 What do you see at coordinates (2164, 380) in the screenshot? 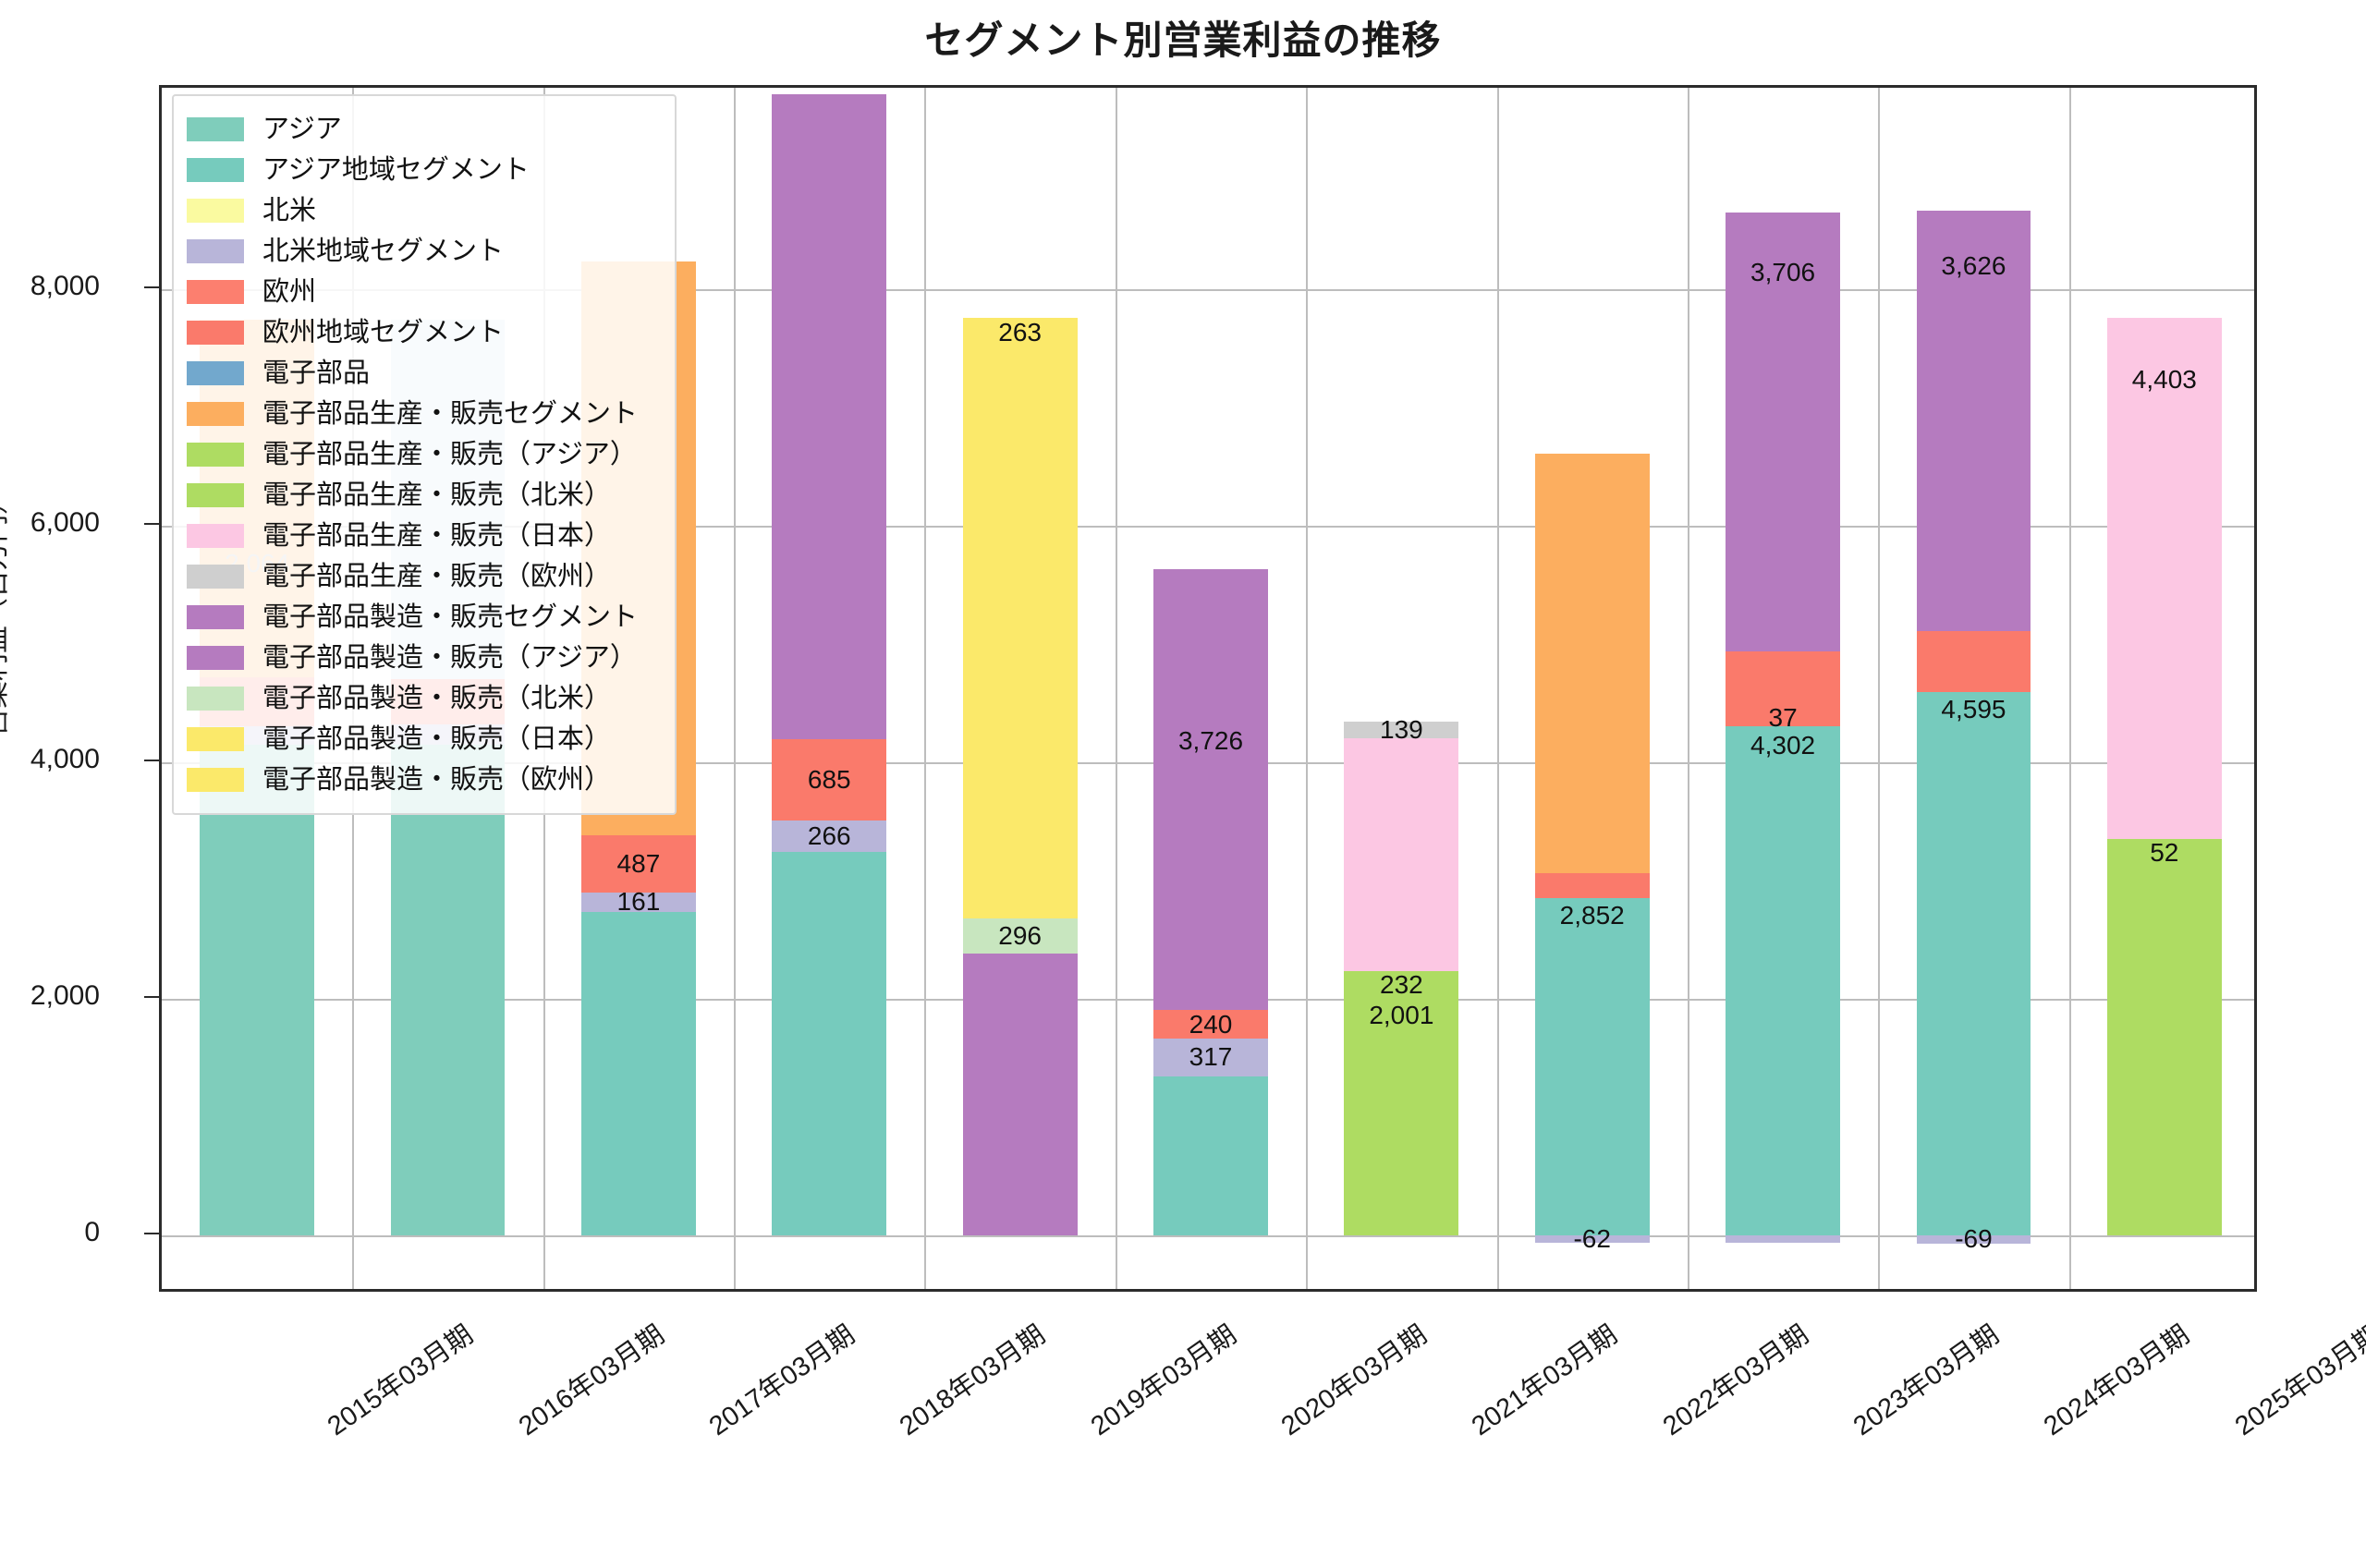
I see `bar-value-label: 4,403` at bounding box center [2164, 380].